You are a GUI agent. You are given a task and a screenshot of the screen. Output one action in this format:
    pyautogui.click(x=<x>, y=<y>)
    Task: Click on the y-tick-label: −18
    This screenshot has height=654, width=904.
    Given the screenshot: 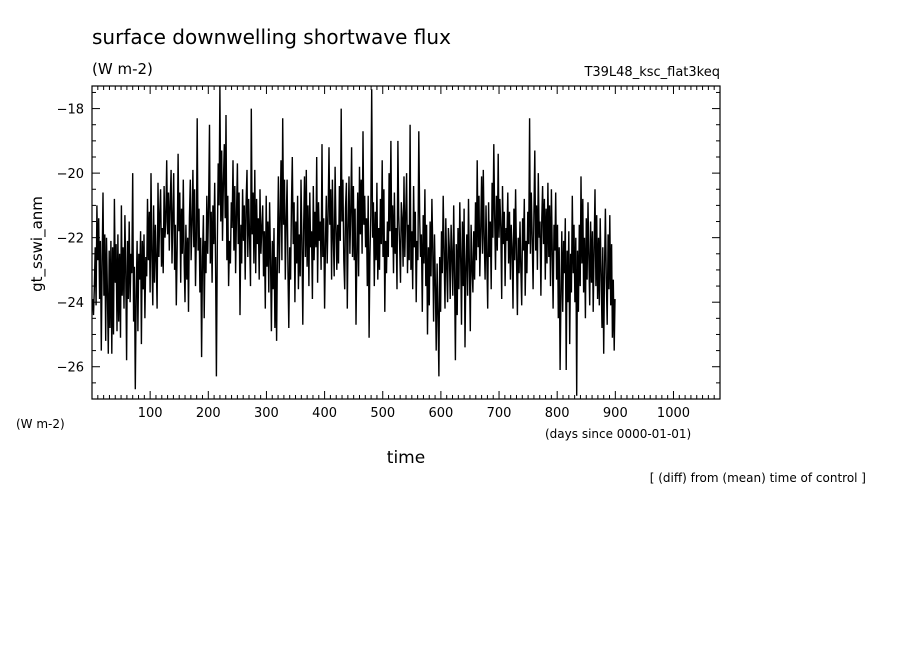 What is the action you would take?
    pyautogui.click(x=70, y=110)
    